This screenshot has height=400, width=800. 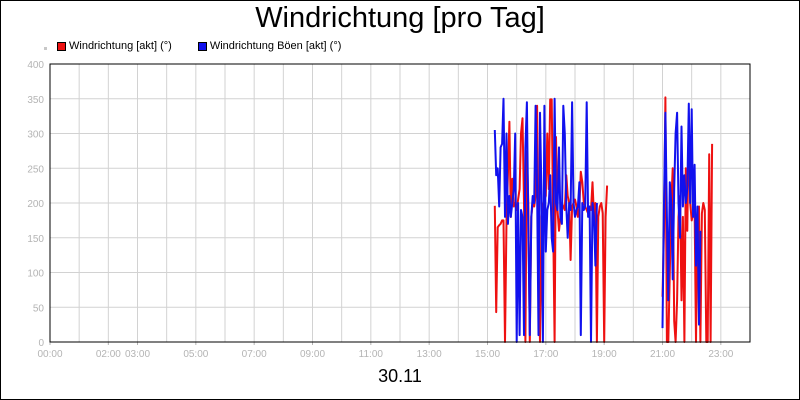 What do you see at coordinates (720, 354) in the screenshot?
I see `x-tick-label: 23:00` at bounding box center [720, 354].